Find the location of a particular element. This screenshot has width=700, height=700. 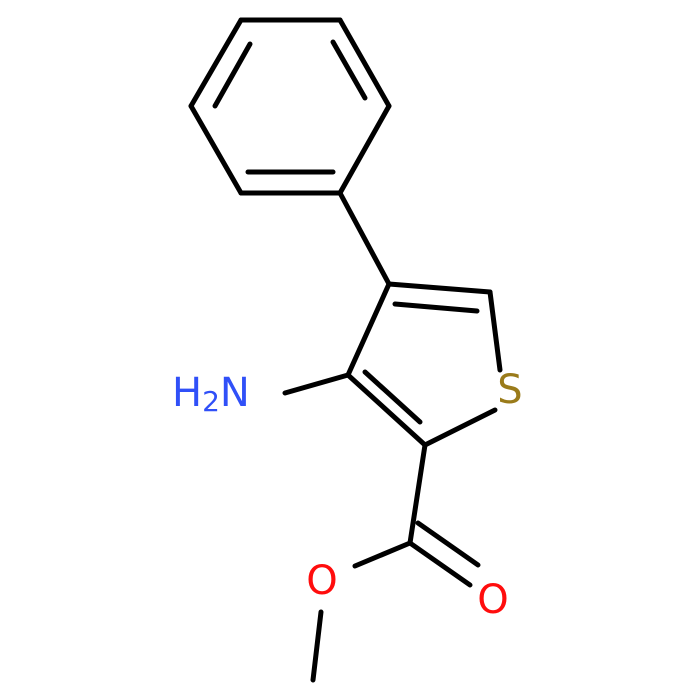

atom-count: 2 is located at coordinates (211, 401).